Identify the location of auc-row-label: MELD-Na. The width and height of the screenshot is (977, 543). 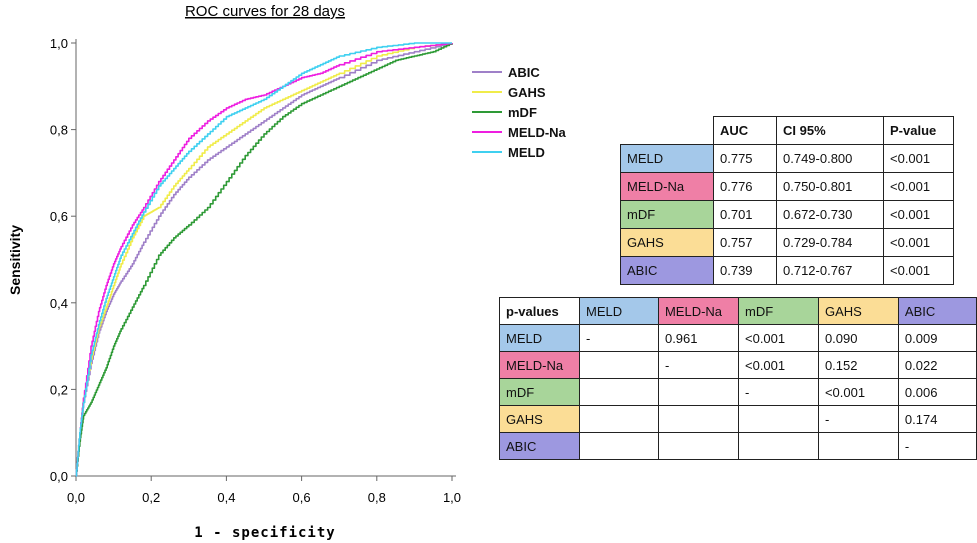
(667, 186).